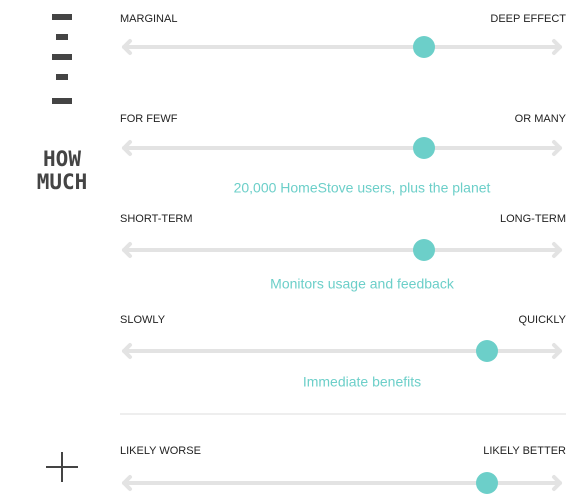 The height and width of the screenshot is (499, 566). What do you see at coordinates (524, 451) in the screenshot?
I see `slider-right-label: LIKELY BETTER` at bounding box center [524, 451].